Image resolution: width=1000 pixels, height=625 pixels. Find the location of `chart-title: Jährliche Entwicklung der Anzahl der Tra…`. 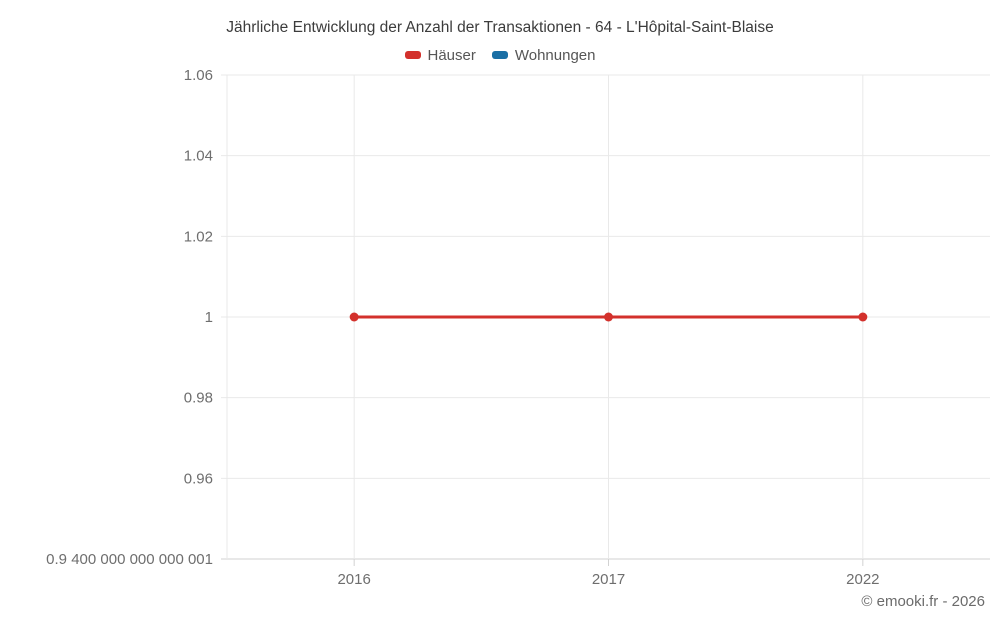

chart-title: Jährliche Entwicklung der Anzahl der Tra… is located at coordinates (500, 27).